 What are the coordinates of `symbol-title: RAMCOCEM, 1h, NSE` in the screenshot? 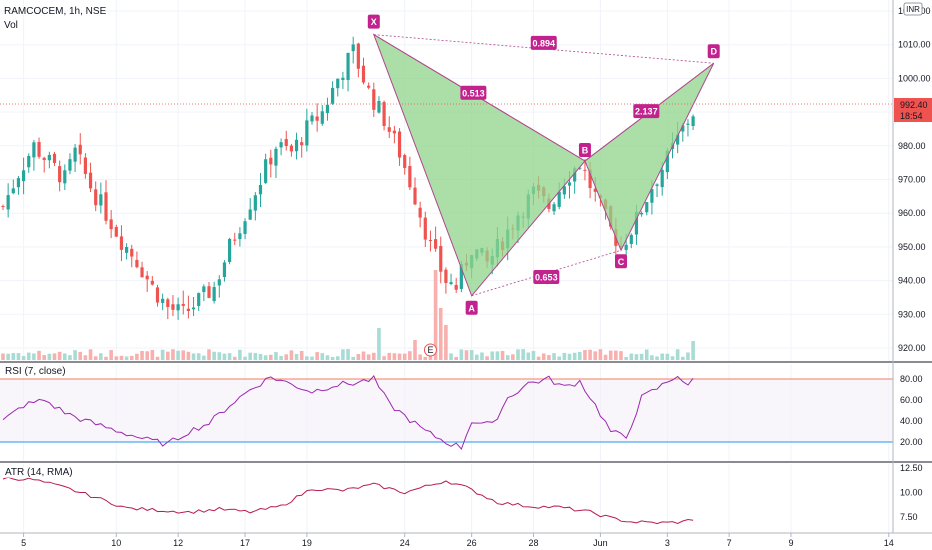 It's located at (55, 11).